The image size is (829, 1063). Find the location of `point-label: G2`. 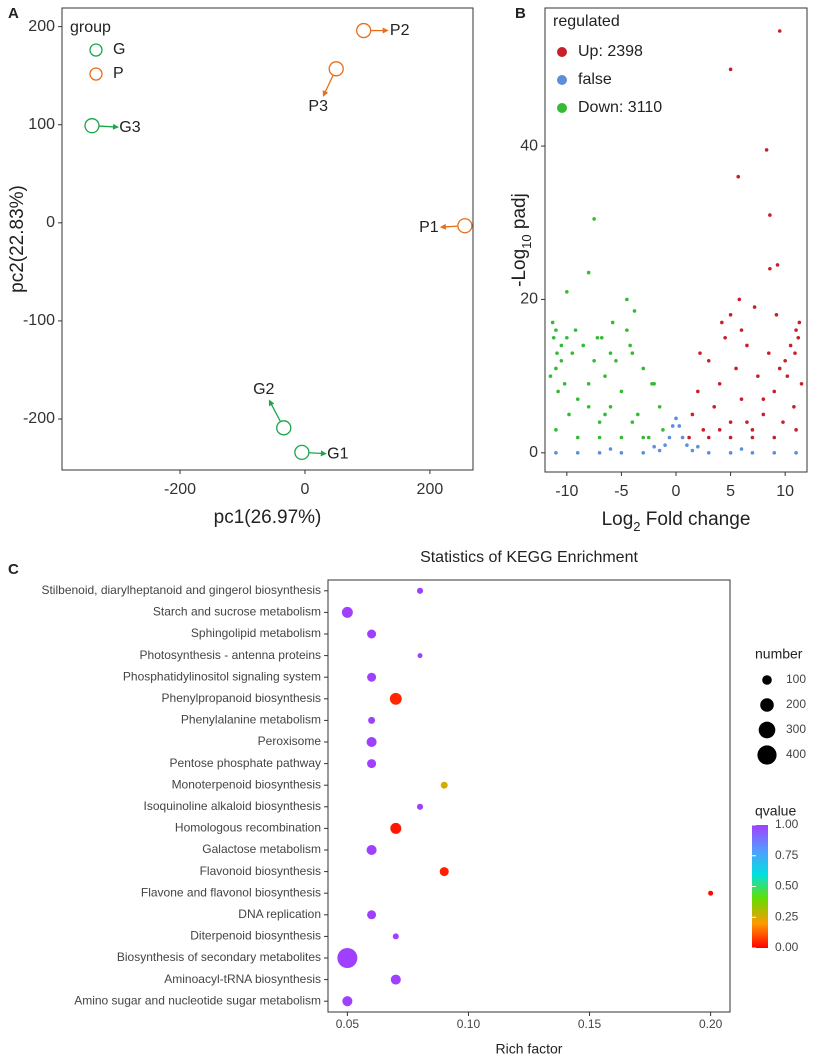

point-label: G2 is located at coordinates (263, 389).